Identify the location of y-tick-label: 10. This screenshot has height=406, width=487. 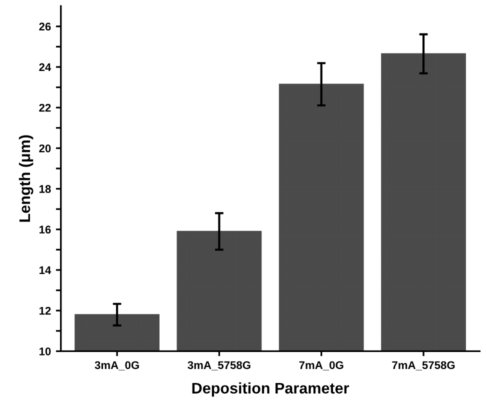
(45, 351).